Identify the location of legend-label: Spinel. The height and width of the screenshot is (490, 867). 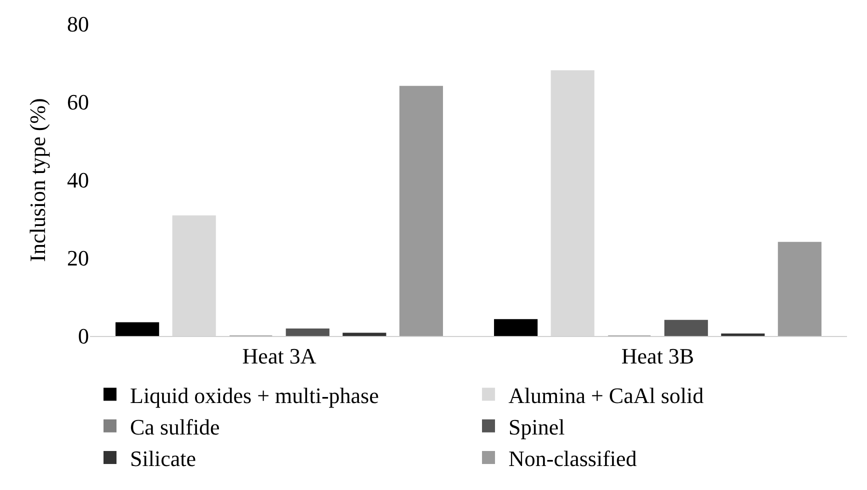
(536, 427).